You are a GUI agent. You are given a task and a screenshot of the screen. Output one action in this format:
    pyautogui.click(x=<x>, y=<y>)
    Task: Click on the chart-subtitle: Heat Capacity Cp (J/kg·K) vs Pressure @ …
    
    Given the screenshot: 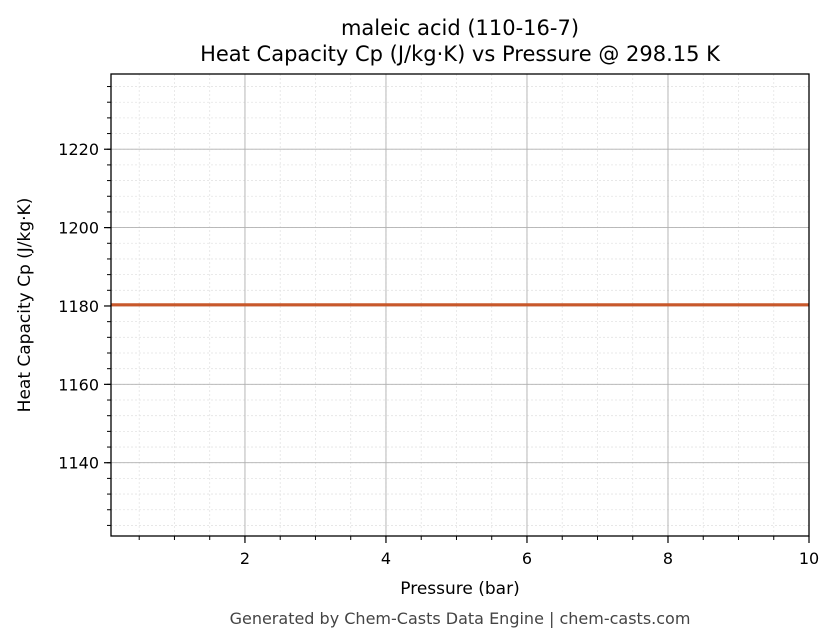 What is the action you would take?
    pyautogui.click(x=460, y=54)
    